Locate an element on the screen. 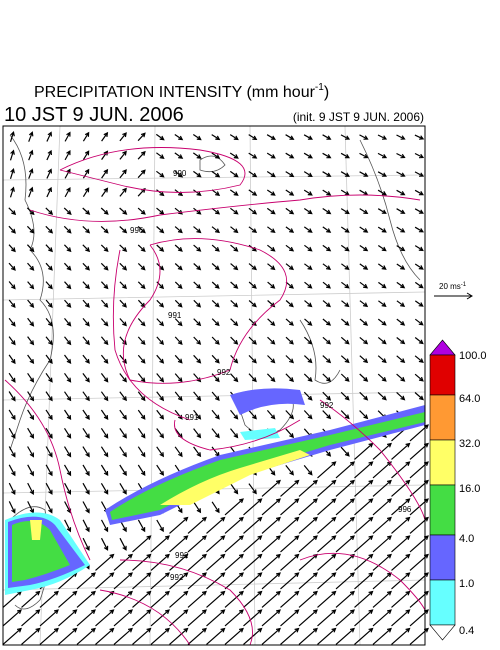 Image resolution: width=500 pixels, height=650 pixels. title: PRECIPITATION INTENSITY (mm hour-1) is located at coordinates (181, 91).